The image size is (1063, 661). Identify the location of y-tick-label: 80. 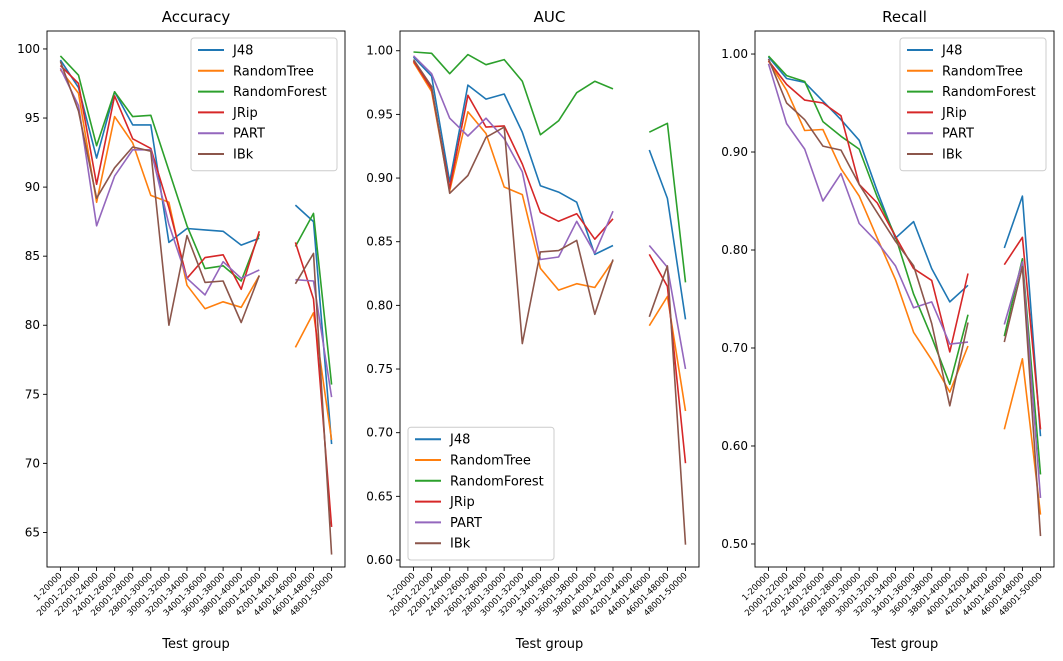
(32, 325).